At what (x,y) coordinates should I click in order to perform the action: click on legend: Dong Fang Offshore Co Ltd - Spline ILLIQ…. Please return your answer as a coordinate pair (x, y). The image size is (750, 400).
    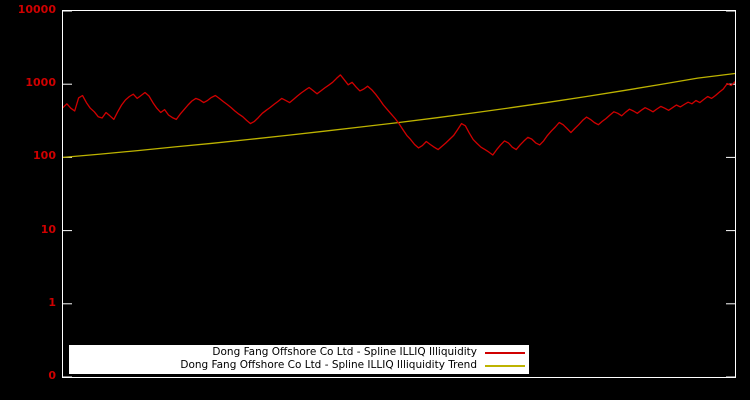
    Looking at the image, I should click on (299, 359).